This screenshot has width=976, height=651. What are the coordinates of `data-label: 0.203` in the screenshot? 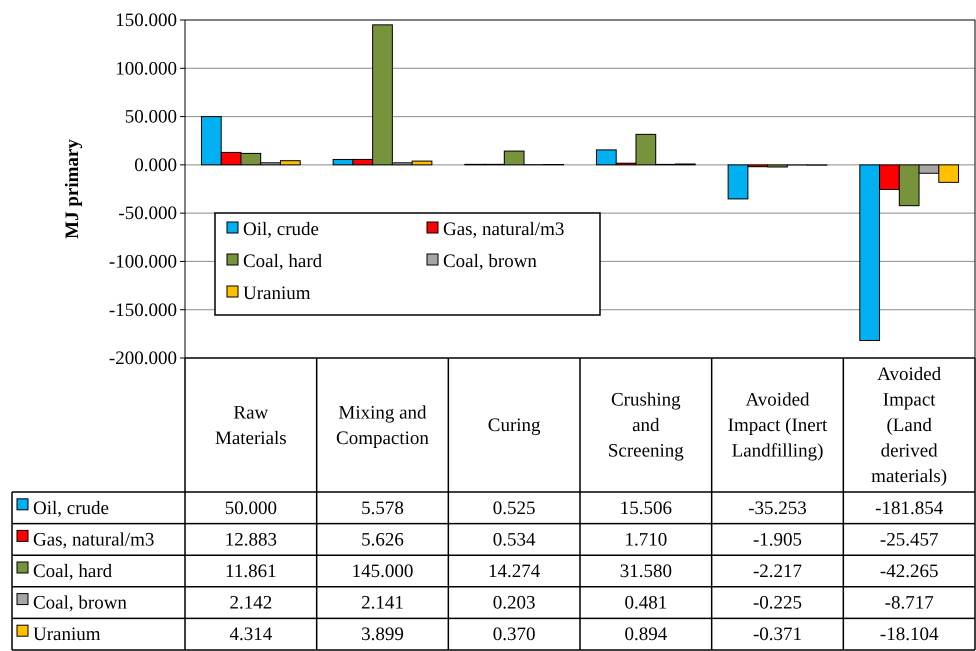 It's located at (514, 603).